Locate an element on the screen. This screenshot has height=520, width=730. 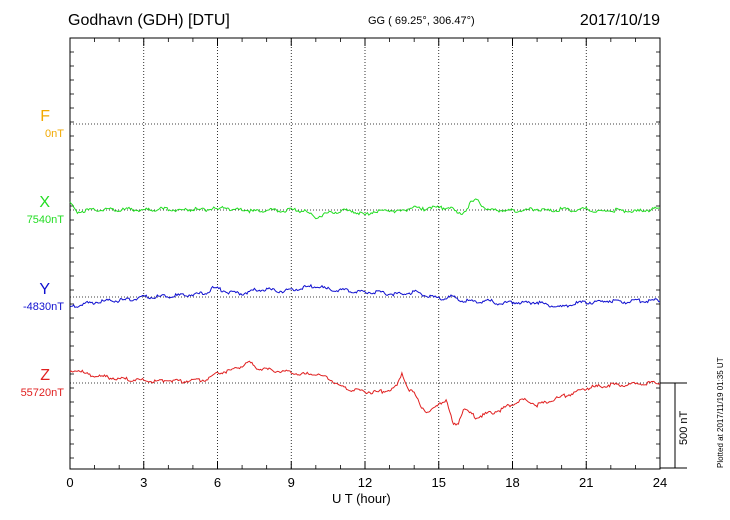
station-coordinates: GG ( 69.25°, 306.47°) is located at coordinates (421, 21).